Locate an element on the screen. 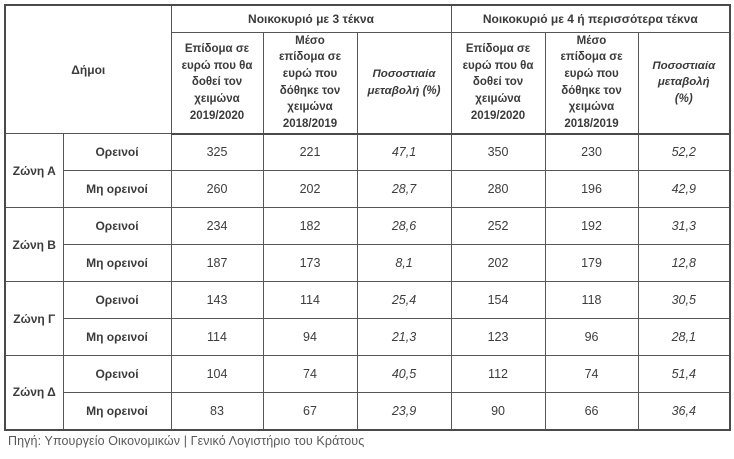  zone-d-label: Ζώνη Δ is located at coordinates (34, 393).